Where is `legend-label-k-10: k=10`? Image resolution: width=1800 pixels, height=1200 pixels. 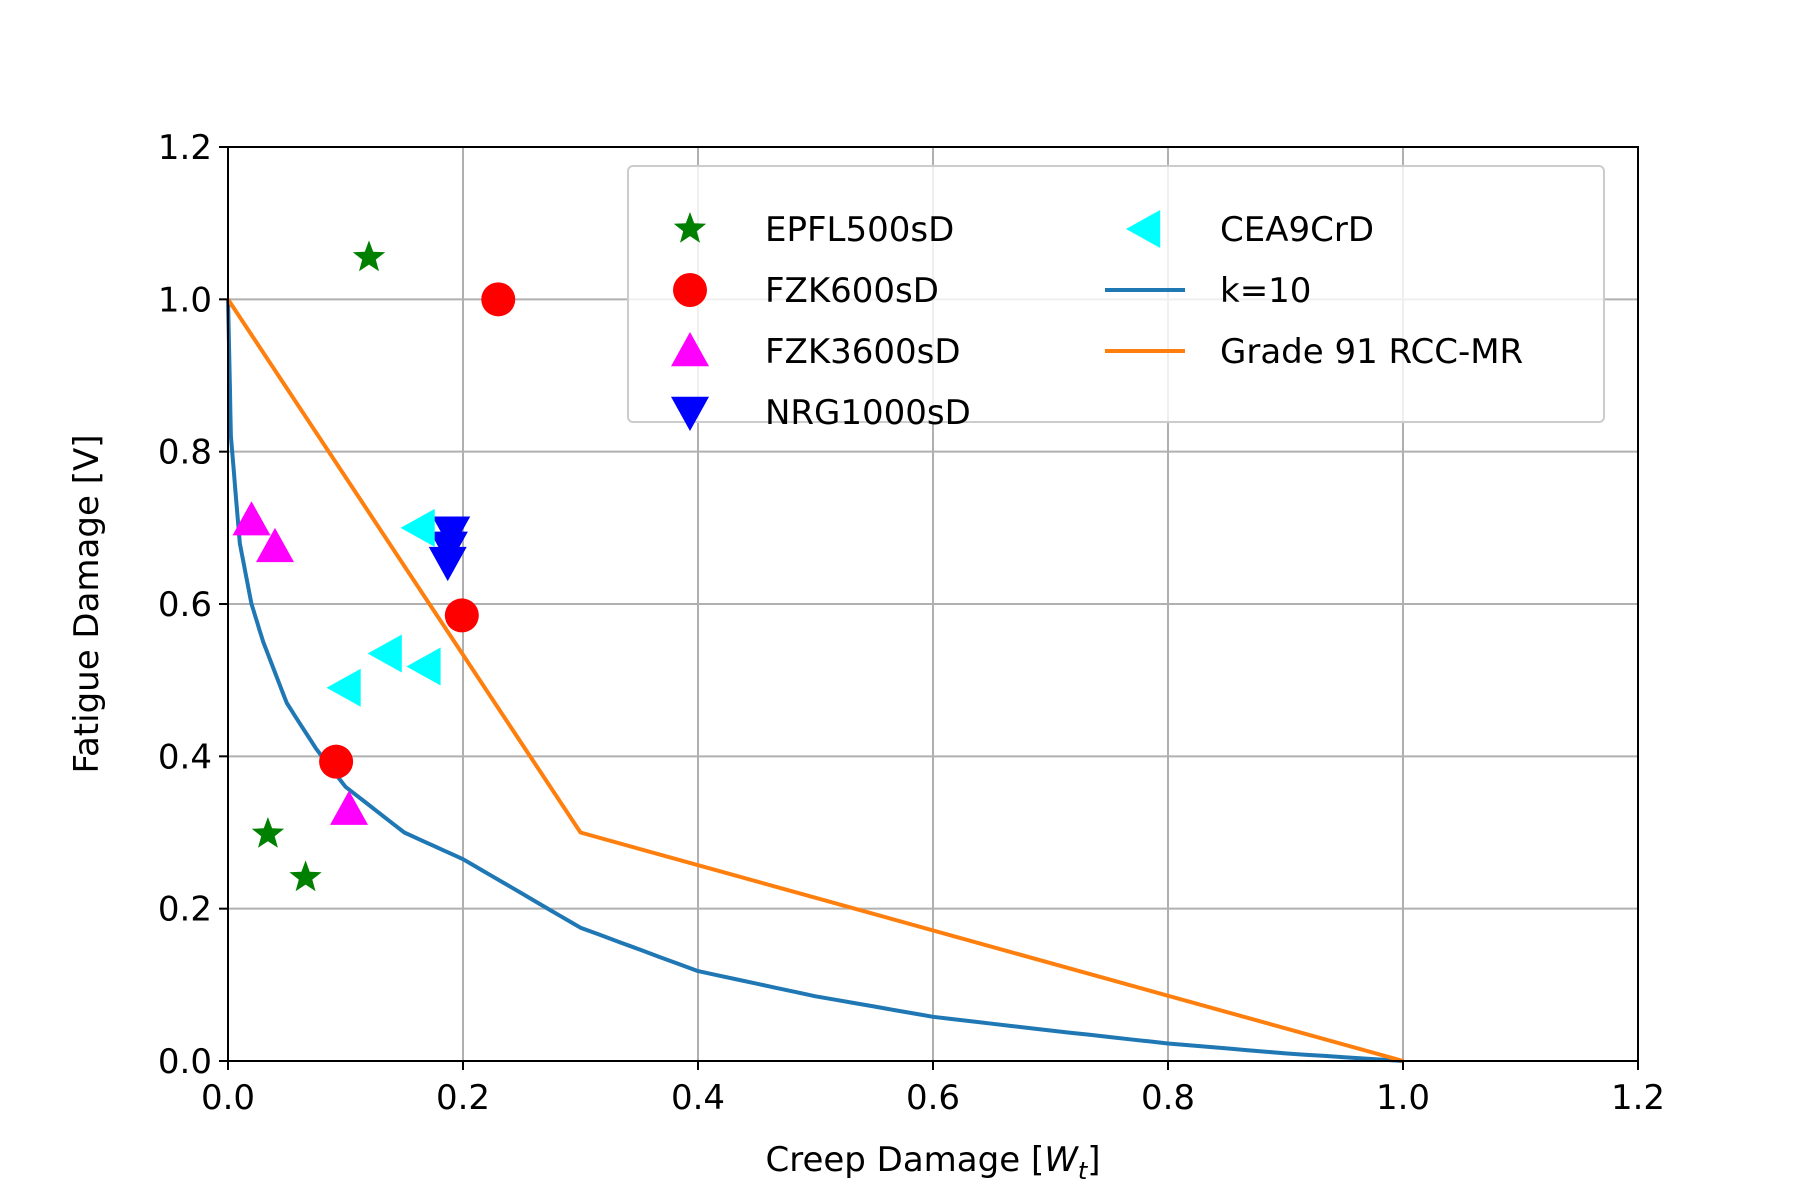
legend-label-k-10: k=10 is located at coordinates (1265, 291).